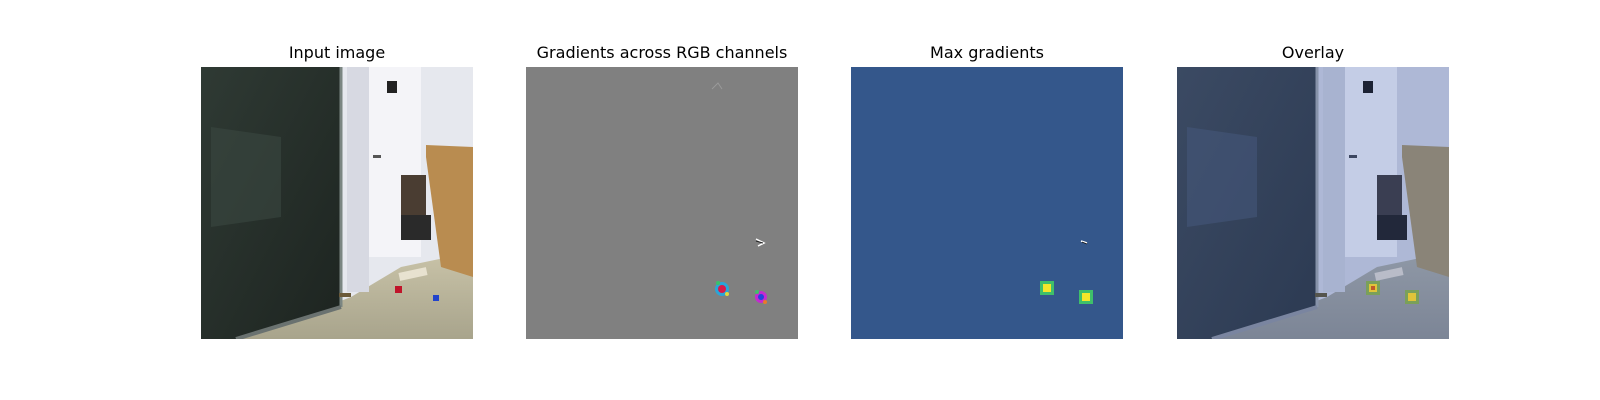 The width and height of the screenshot is (1600, 400). I want to click on rgb-gradient-image, so click(662, 203).